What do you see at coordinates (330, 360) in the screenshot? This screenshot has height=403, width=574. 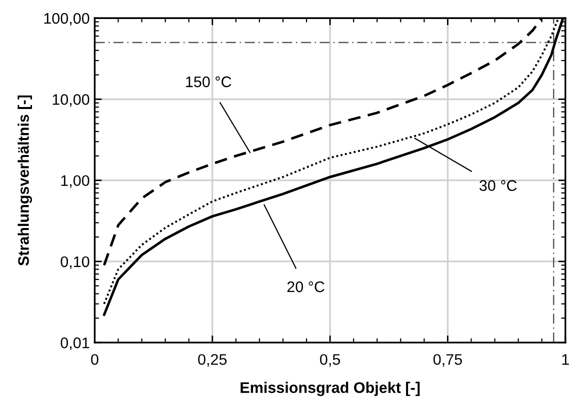 I see `x-tick-label: 0,5` at bounding box center [330, 360].